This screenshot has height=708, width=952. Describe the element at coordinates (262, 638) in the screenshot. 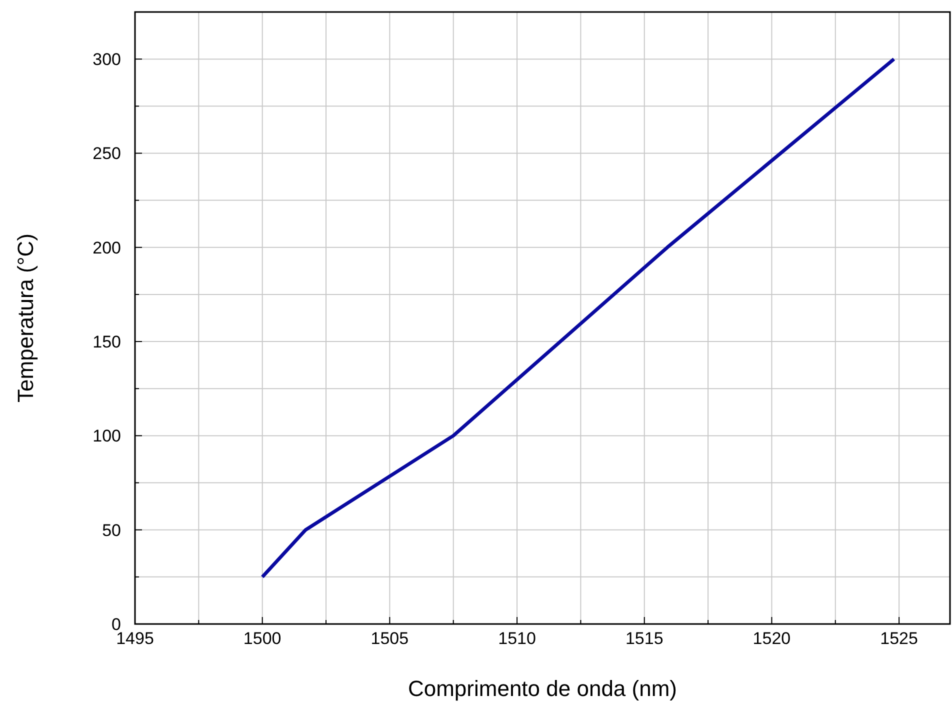

I see `x-tick-label: 1500` at that location.